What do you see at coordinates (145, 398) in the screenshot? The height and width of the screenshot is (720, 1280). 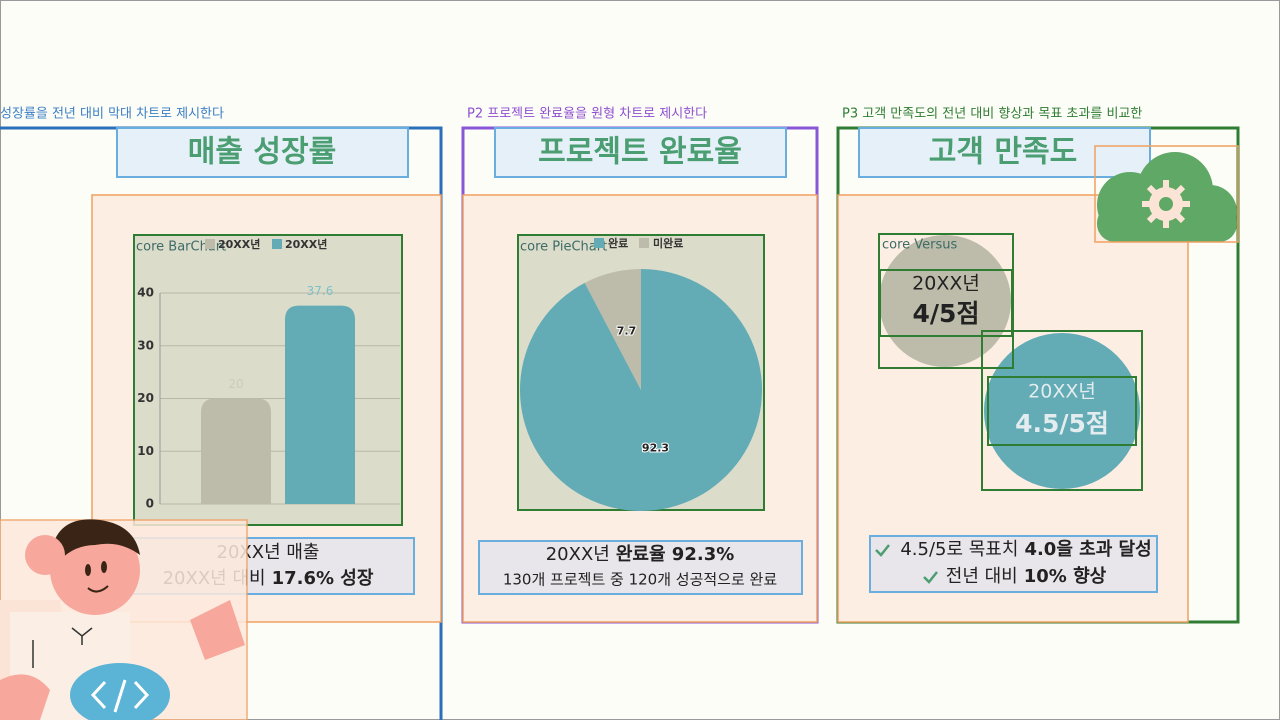 I see `y-tick-label: 20` at bounding box center [145, 398].